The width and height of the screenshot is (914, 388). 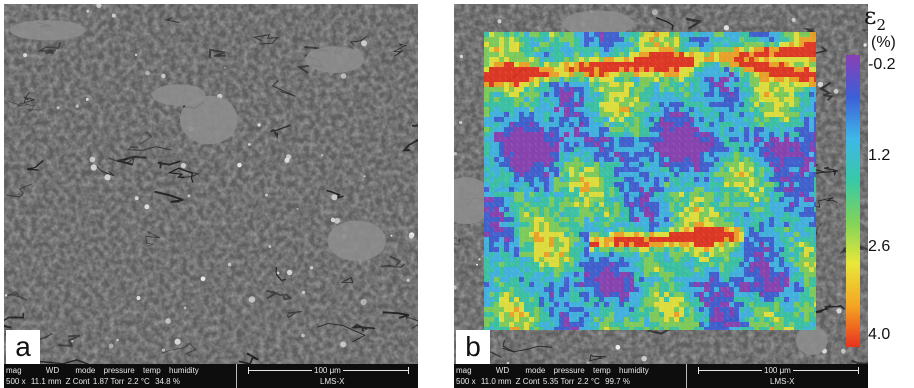 What do you see at coordinates (52, 370) in the screenshot?
I see `header-wd: WD` at bounding box center [52, 370].